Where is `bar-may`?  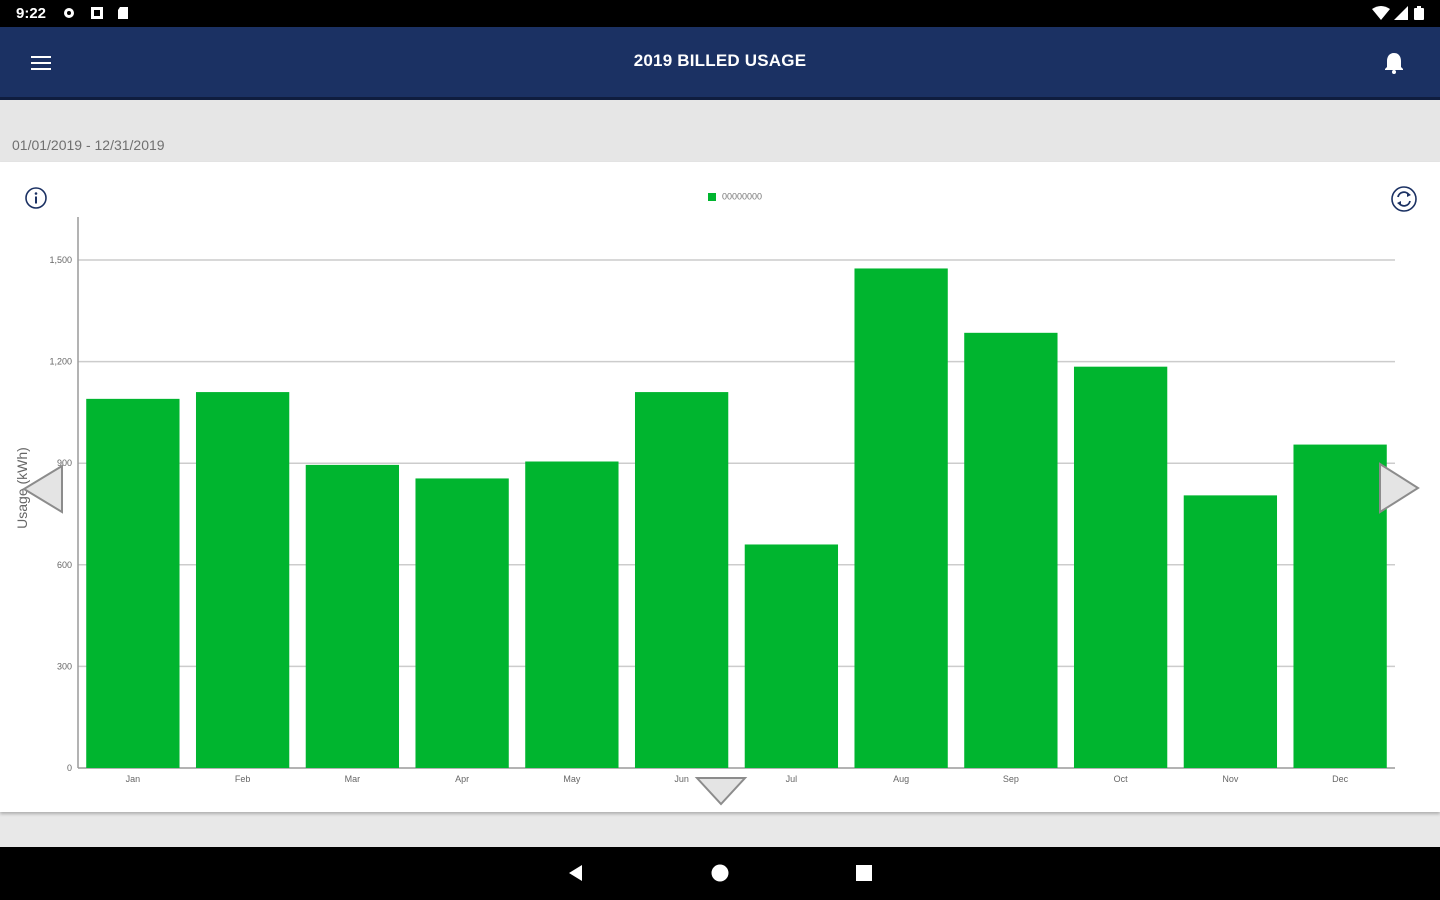 bar-may is located at coordinates (572, 614).